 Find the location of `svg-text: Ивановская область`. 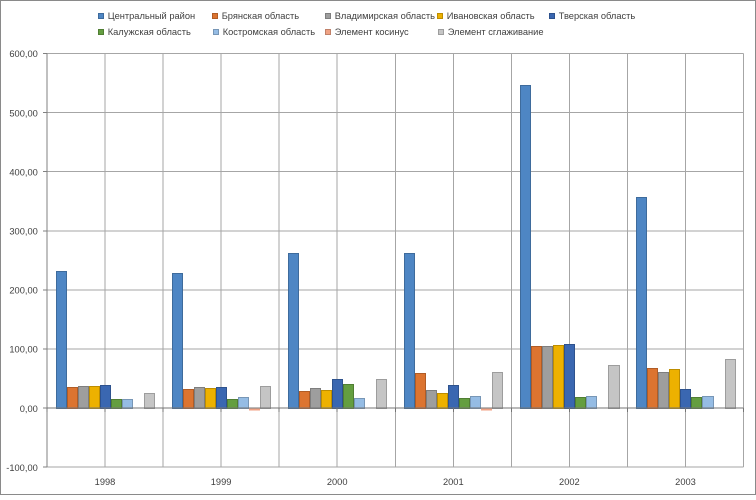

svg-text: Ивановская область is located at coordinates (491, 16).